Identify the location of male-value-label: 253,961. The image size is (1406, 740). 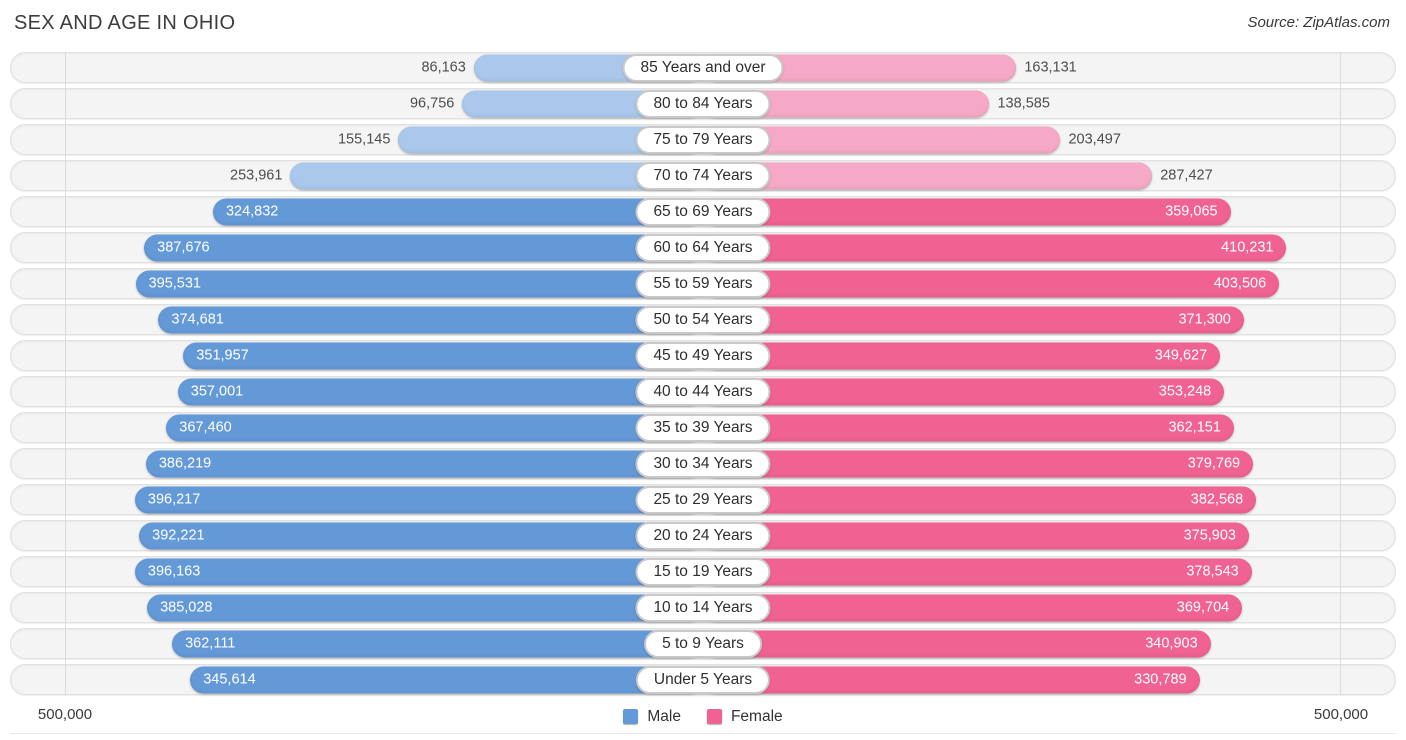
(256, 175).